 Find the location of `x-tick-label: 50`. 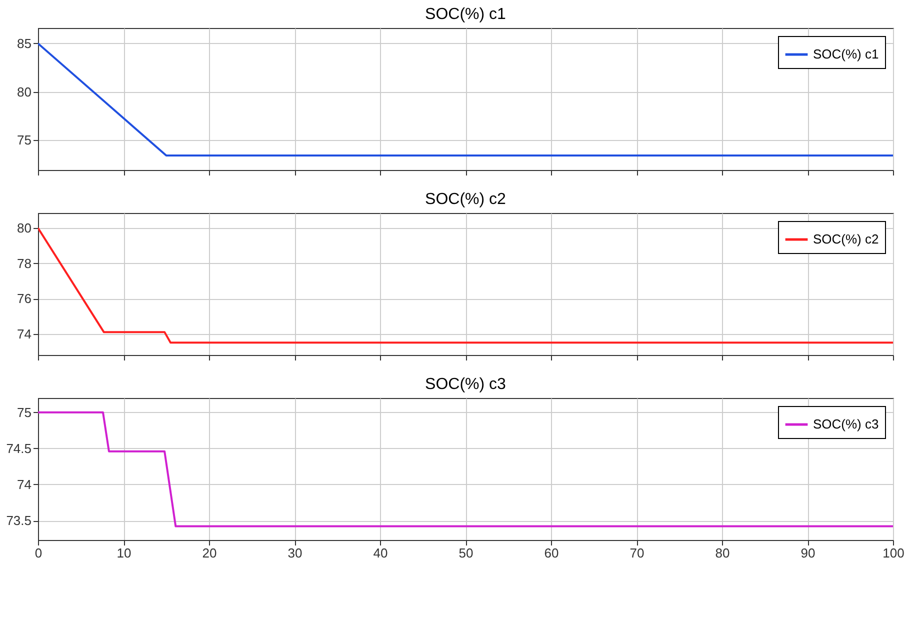

x-tick-label: 50 is located at coordinates (466, 553).